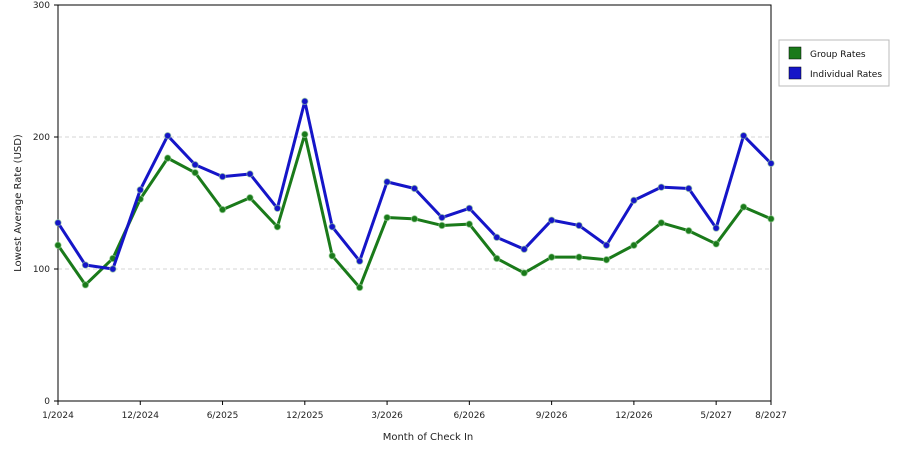 The width and height of the screenshot is (900, 450). Describe the element at coordinates (304, 416) in the screenshot. I see `x-tick-label: 12/2025` at that location.